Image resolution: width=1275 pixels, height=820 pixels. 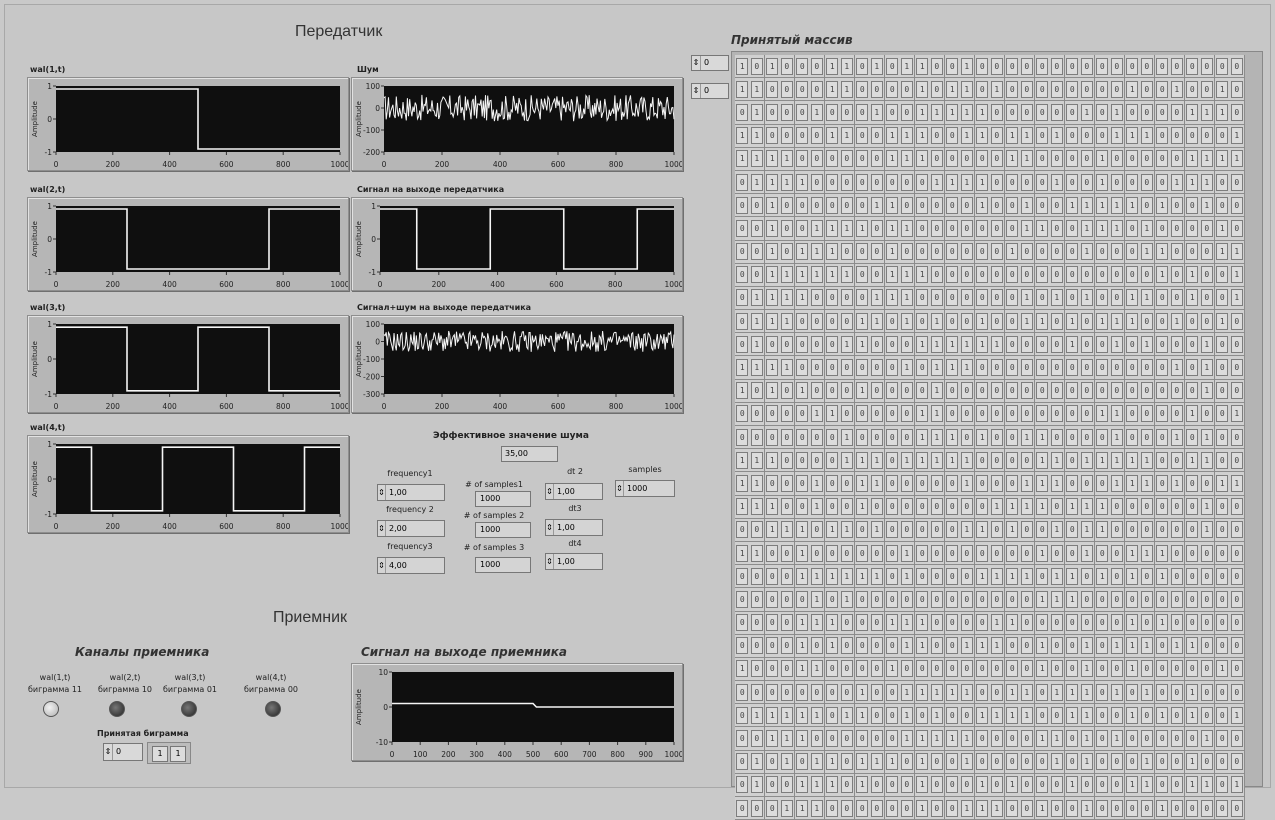 What do you see at coordinates (710, 91) in the screenshot?
I see `array-col-index: ⇕ 0` at bounding box center [710, 91].